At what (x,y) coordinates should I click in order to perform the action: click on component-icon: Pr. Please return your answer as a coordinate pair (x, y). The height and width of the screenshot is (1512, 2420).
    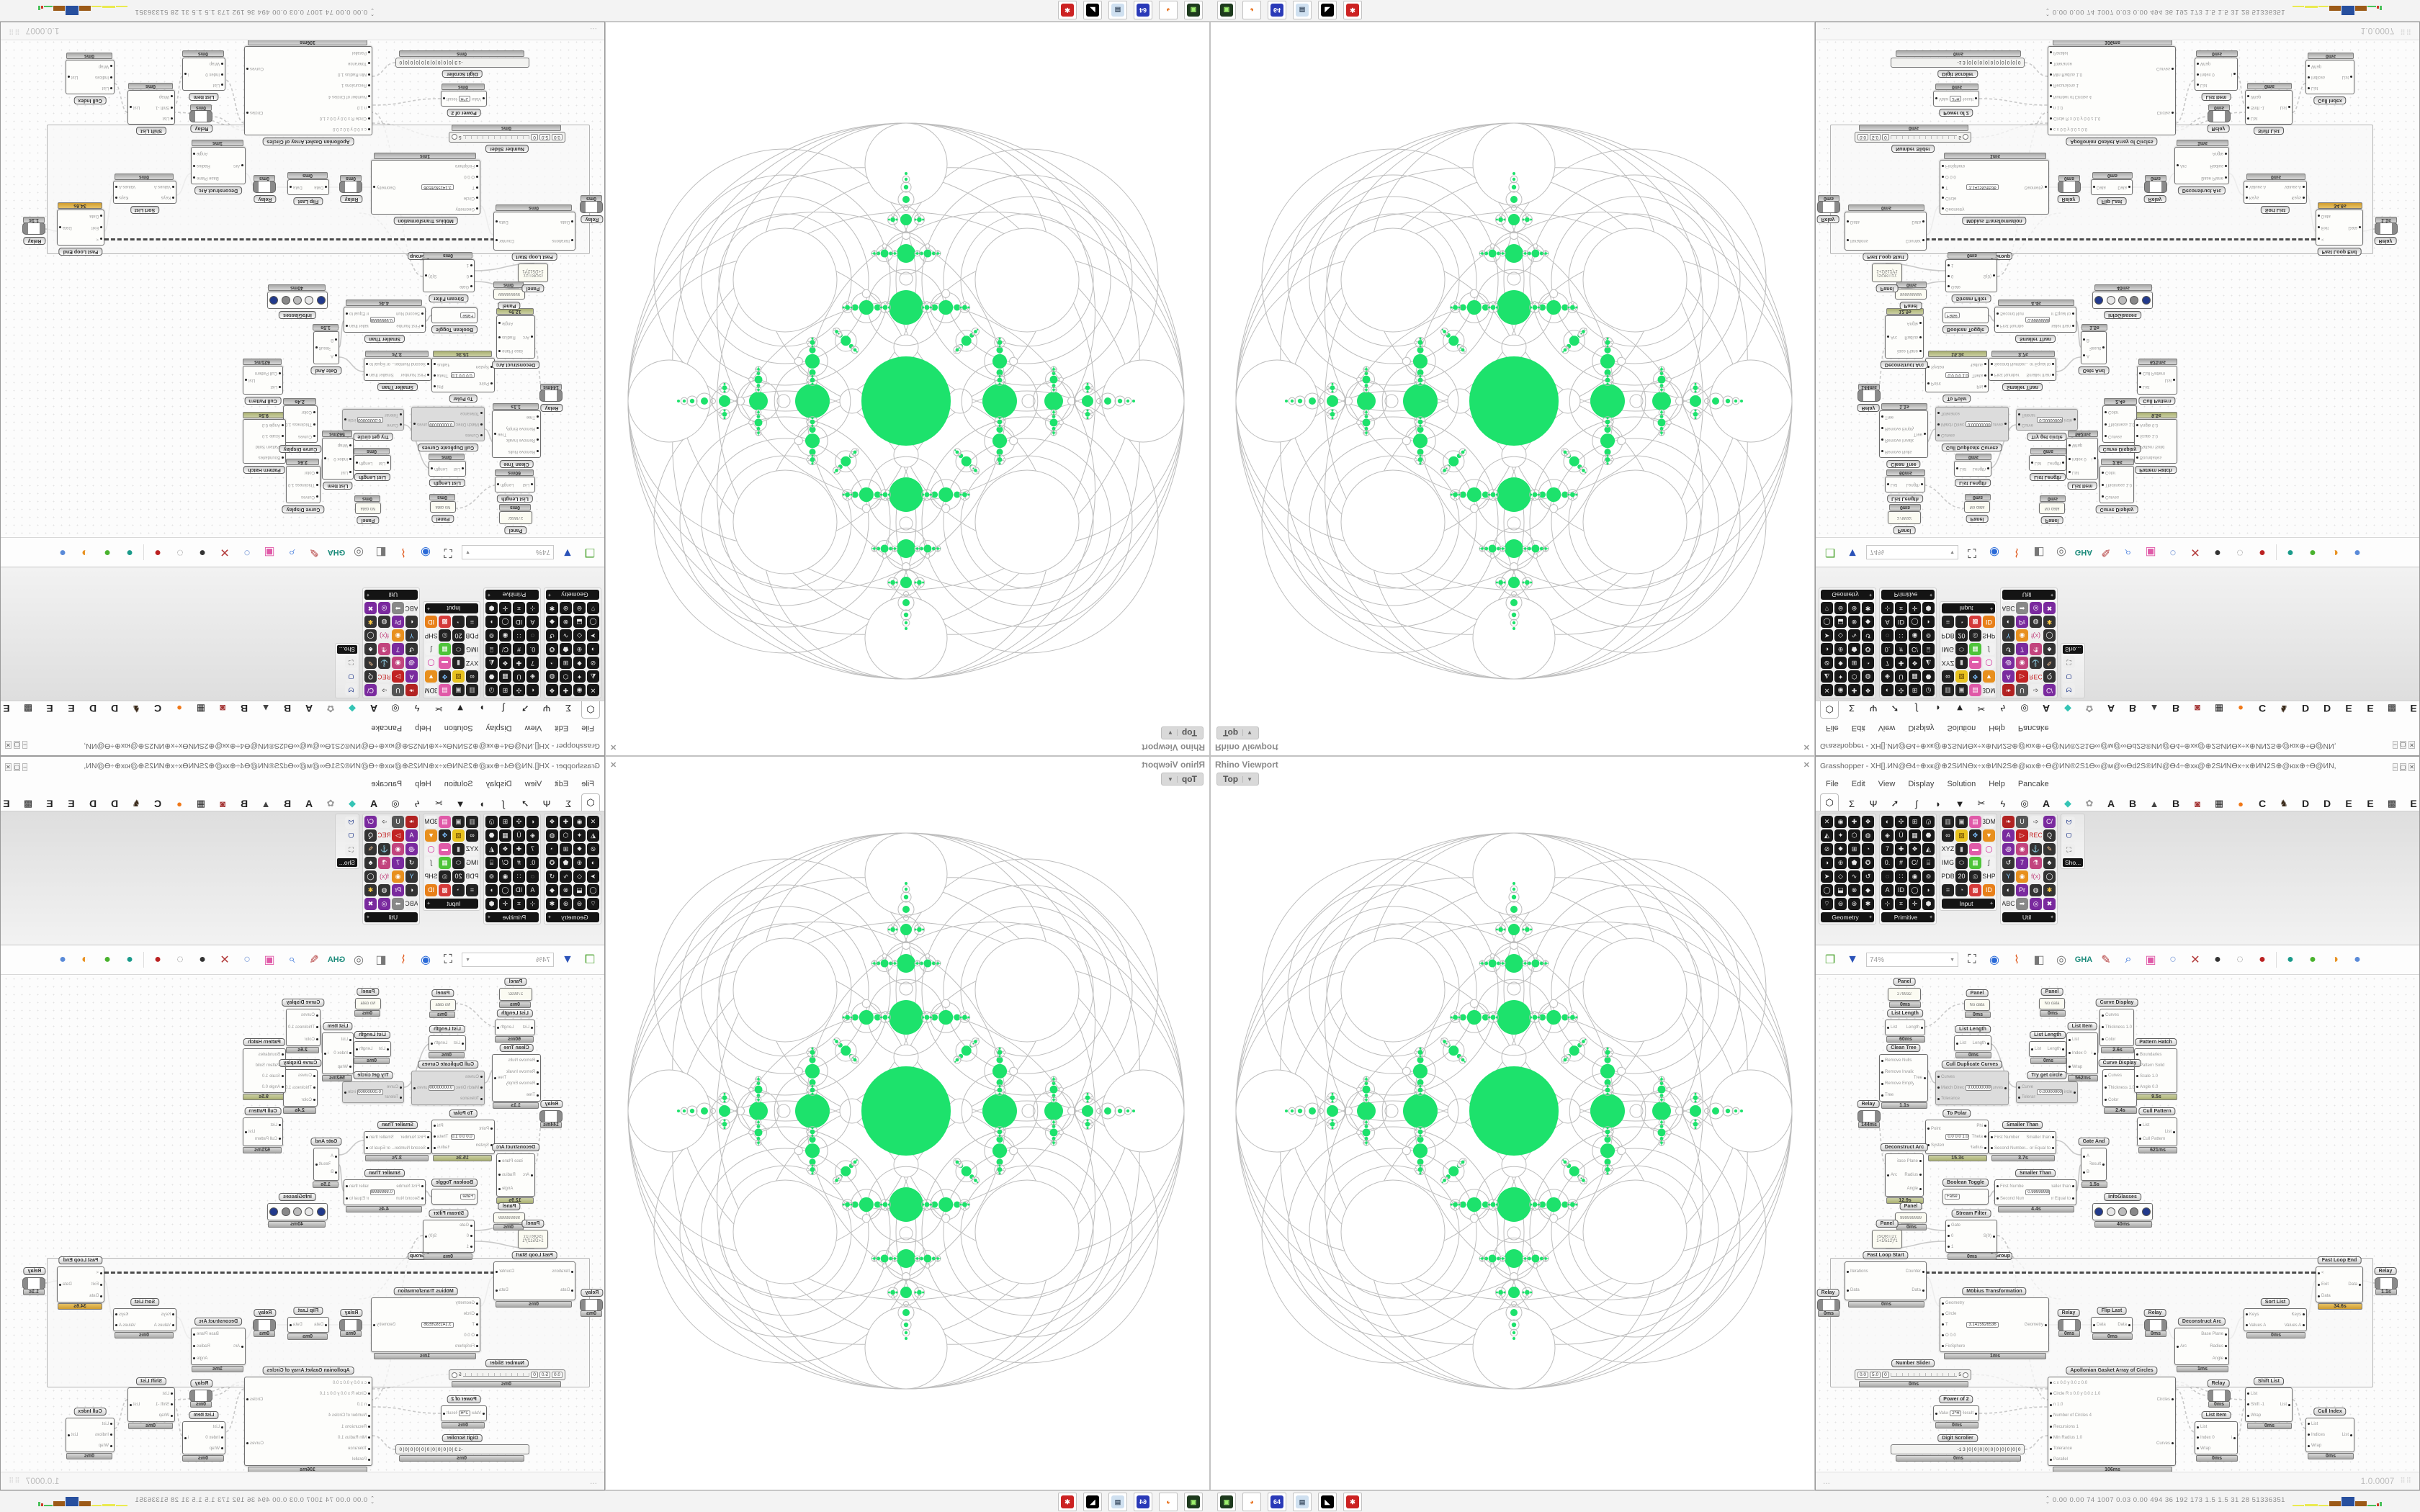
    Looking at the image, I should click on (2022, 890).